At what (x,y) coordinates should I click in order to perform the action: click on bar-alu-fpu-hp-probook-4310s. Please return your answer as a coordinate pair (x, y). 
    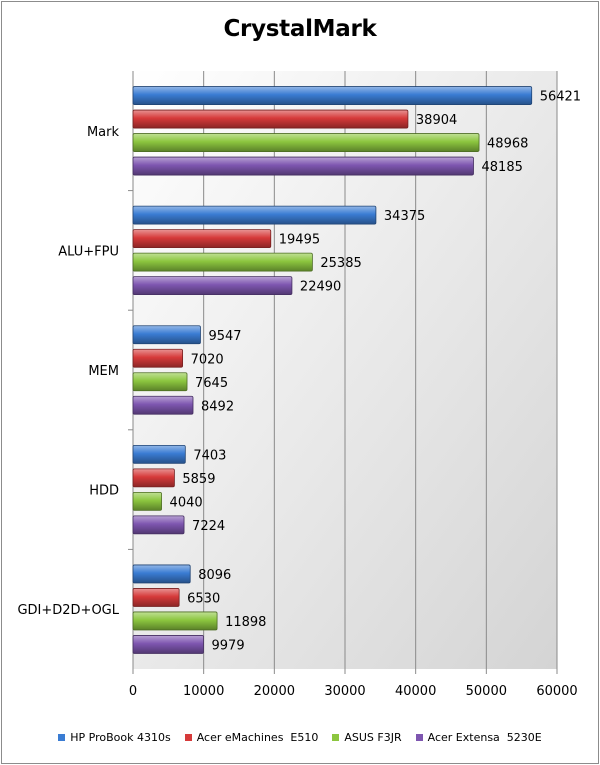
    Looking at the image, I should click on (254, 215).